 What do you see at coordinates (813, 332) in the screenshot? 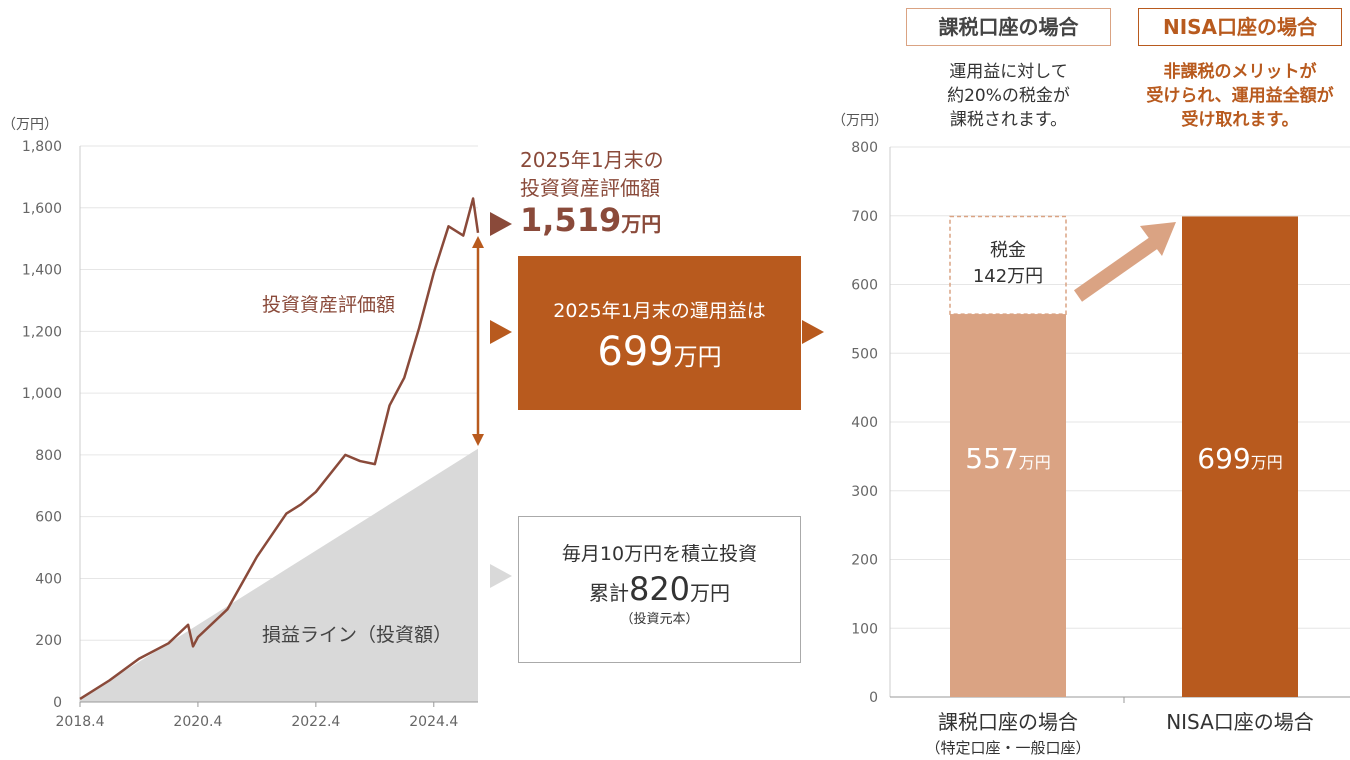
I see `right-pointer-icon` at bounding box center [813, 332].